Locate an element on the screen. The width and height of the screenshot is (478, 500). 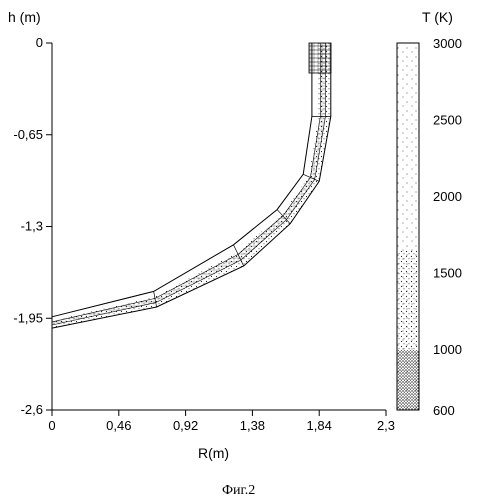
colorbar-tick-label: 600 is located at coordinates (444, 410).